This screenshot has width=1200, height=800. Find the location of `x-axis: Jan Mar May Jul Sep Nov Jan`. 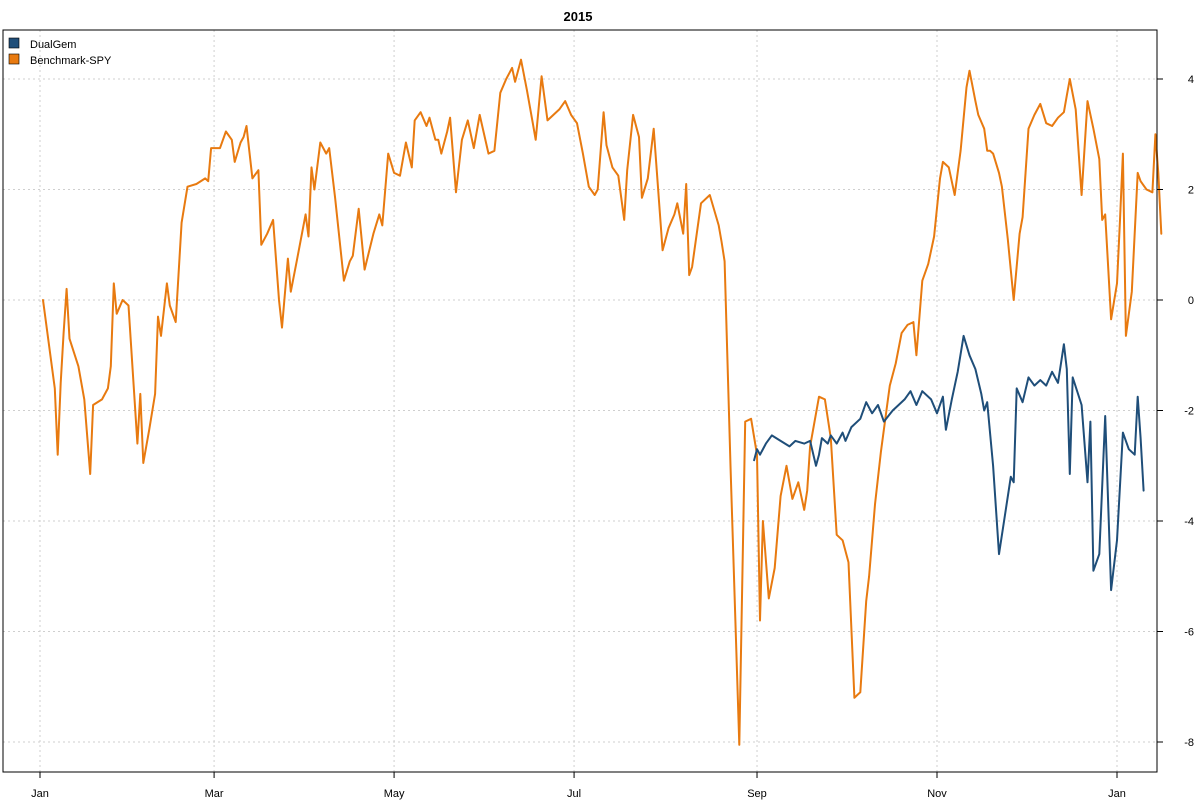

x-axis: Jan Mar May Jul Sep Nov Jan is located at coordinates (578, 785).